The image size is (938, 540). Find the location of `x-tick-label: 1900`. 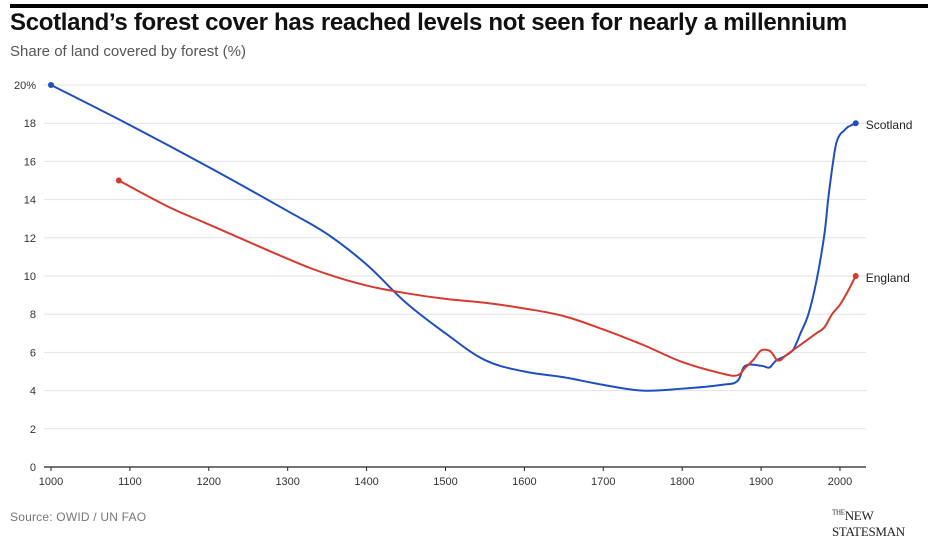

x-tick-label: 1900 is located at coordinates (761, 482).